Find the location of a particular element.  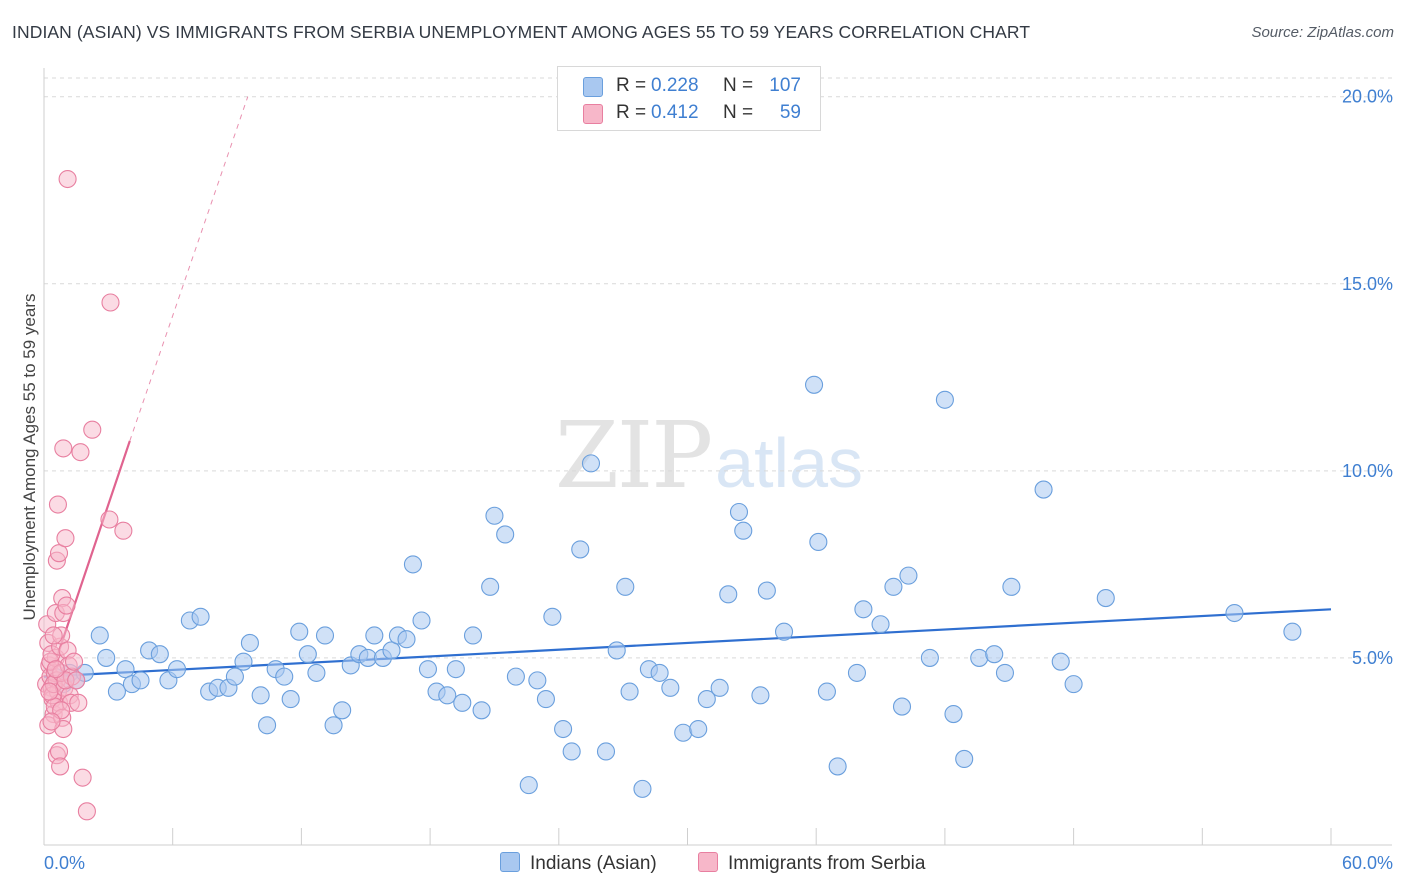

y-tick-label: 10.0% is located at coordinates (1367, 471).